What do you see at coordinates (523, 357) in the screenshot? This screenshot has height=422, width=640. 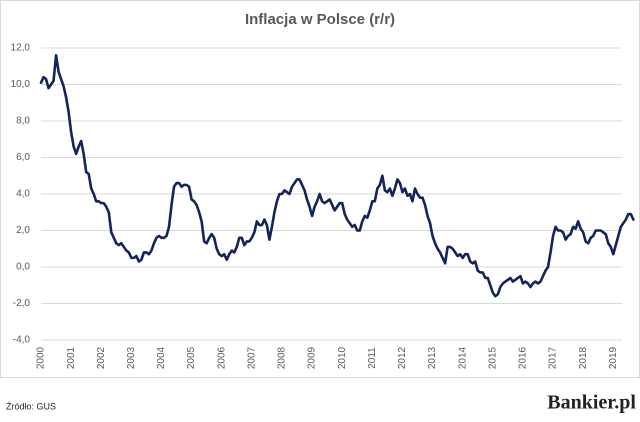 I see `x-tick-label: 2016` at bounding box center [523, 357].